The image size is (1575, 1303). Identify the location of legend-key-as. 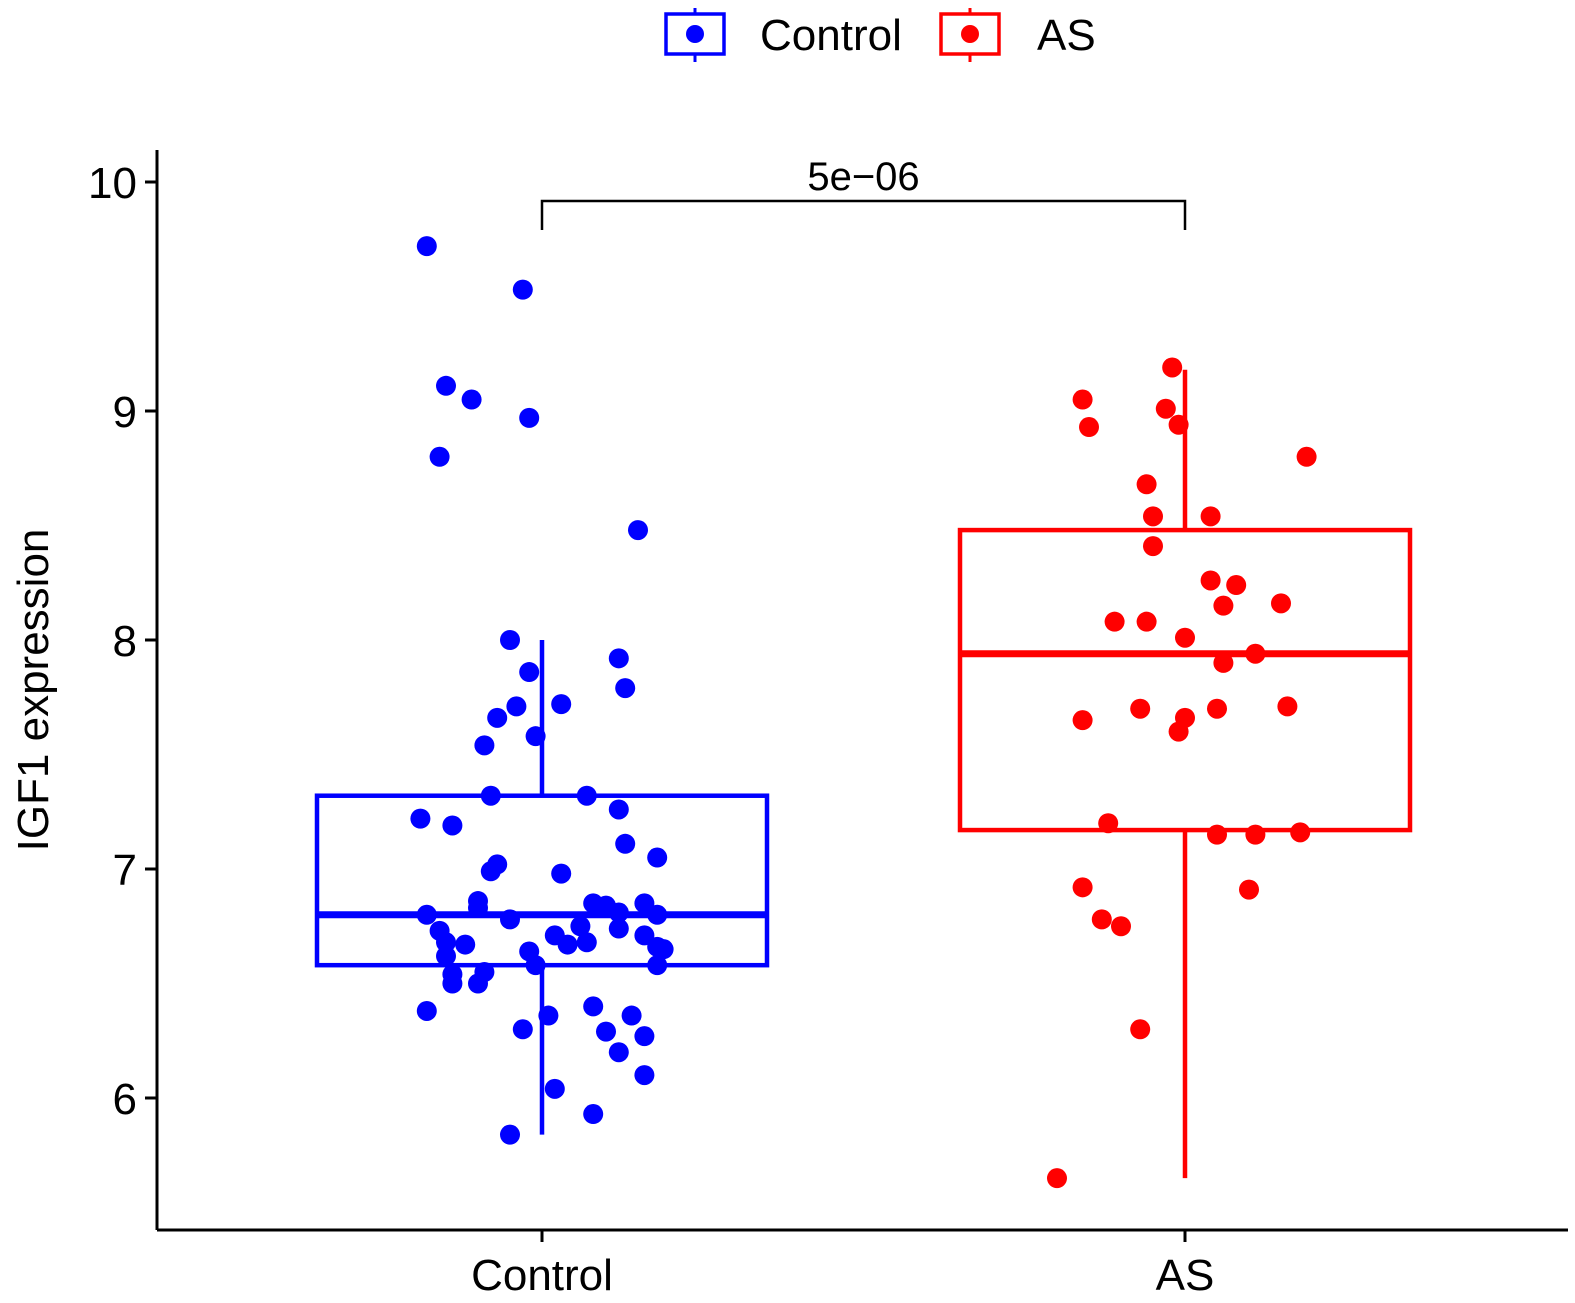
(970, 35).